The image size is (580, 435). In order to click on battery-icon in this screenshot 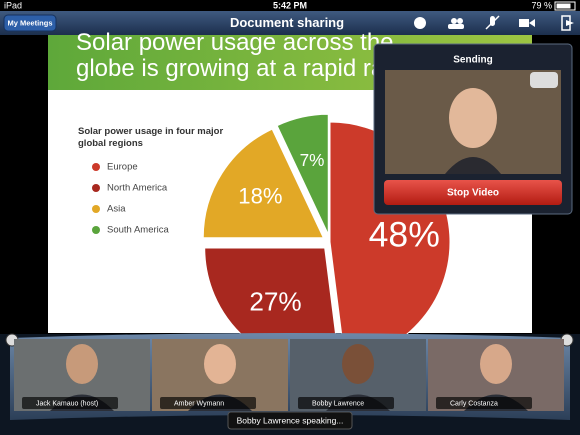, I will do `click(565, 6)`.